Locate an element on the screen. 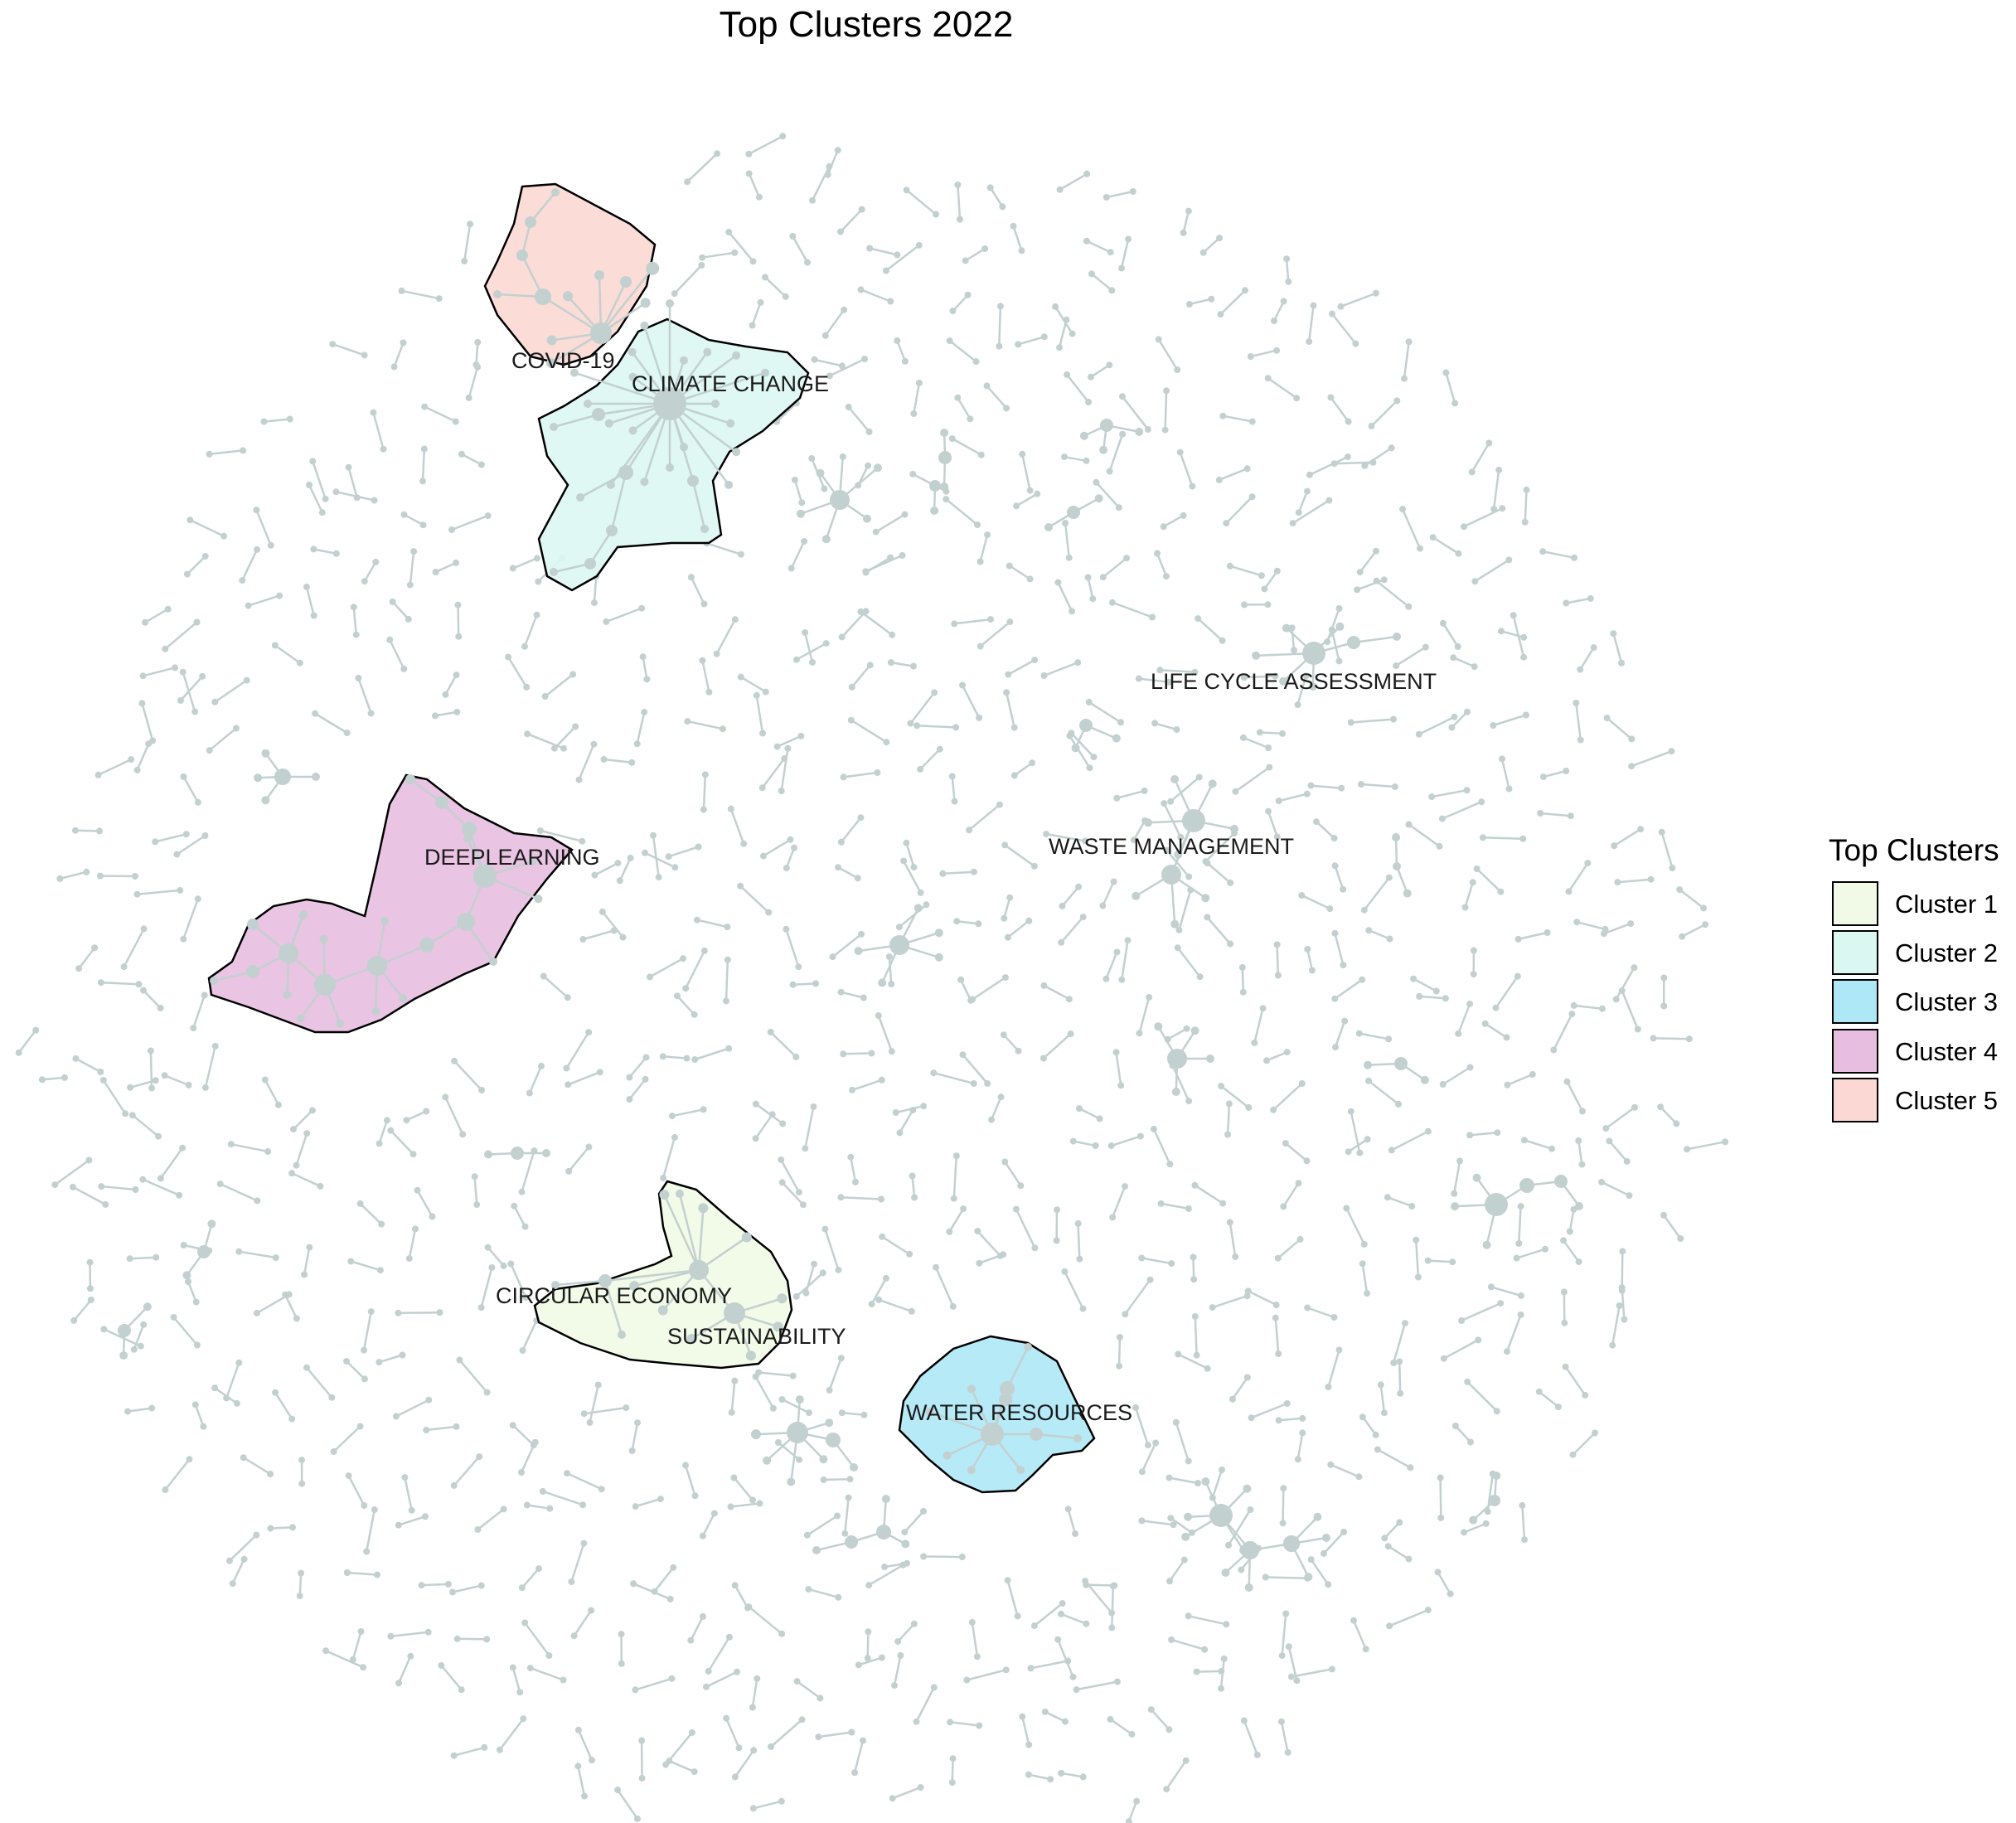 This screenshot has height=1823, width=2016. lca-node is located at coordinates (1397, 637).